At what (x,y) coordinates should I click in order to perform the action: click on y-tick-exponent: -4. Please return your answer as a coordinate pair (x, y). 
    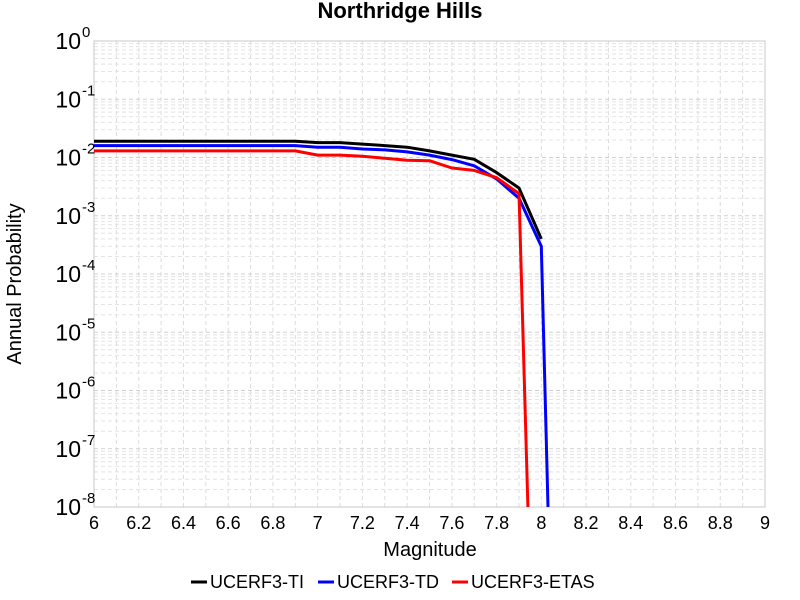
    Looking at the image, I should click on (88, 265).